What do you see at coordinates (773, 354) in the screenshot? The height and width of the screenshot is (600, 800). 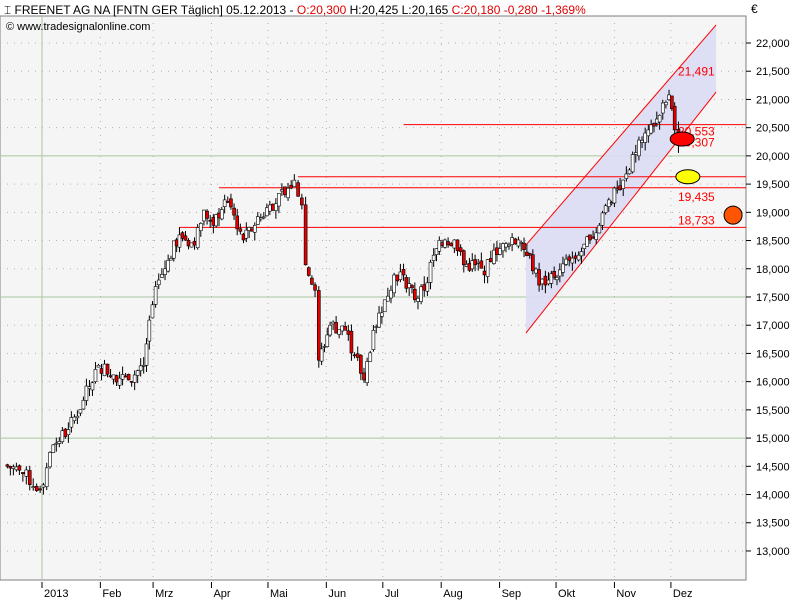 I see `y-tick-label: 16,500` at bounding box center [773, 354].